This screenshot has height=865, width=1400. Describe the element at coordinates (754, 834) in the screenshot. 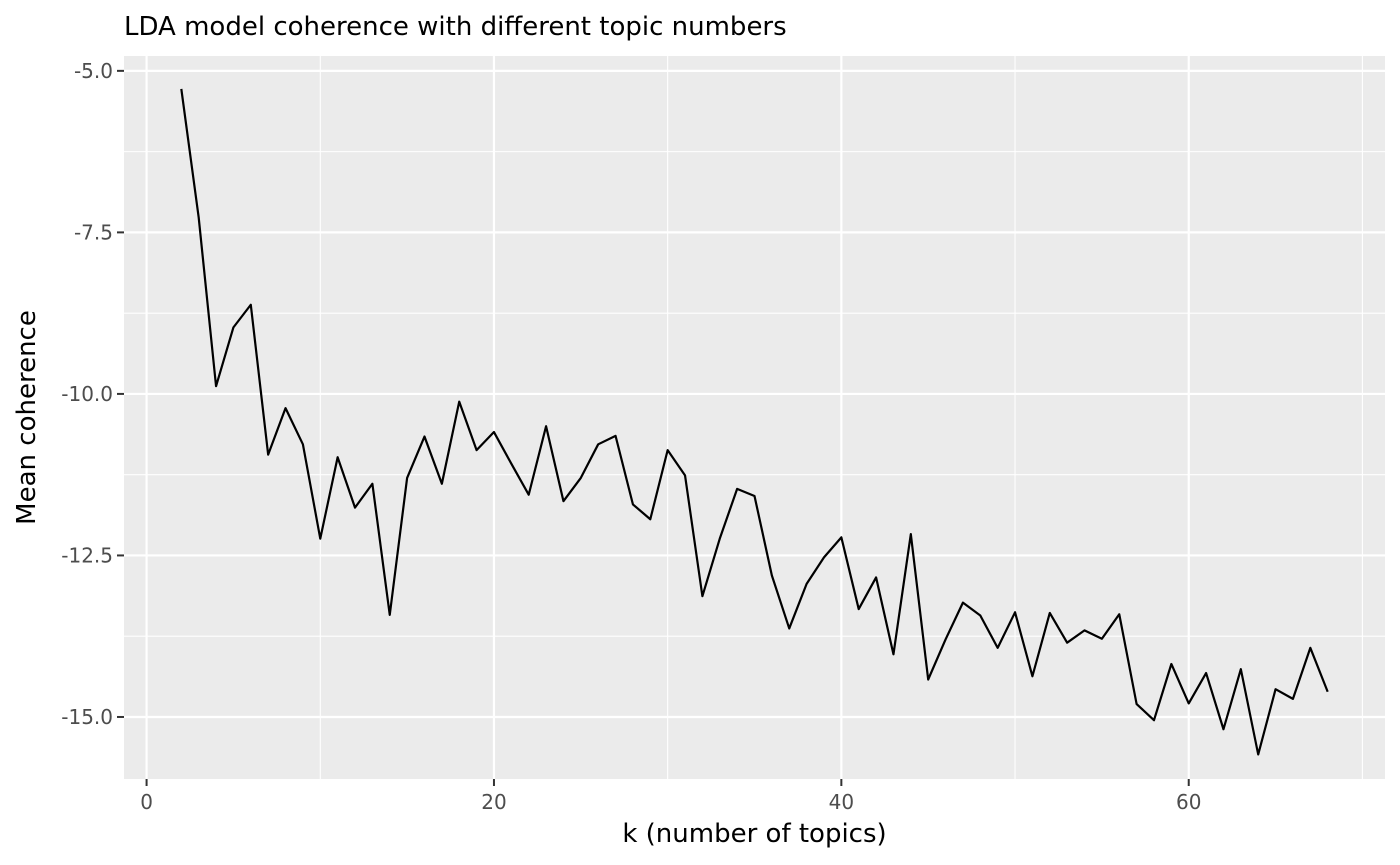

I see `x-axis-title: k (number of topics)` at that location.